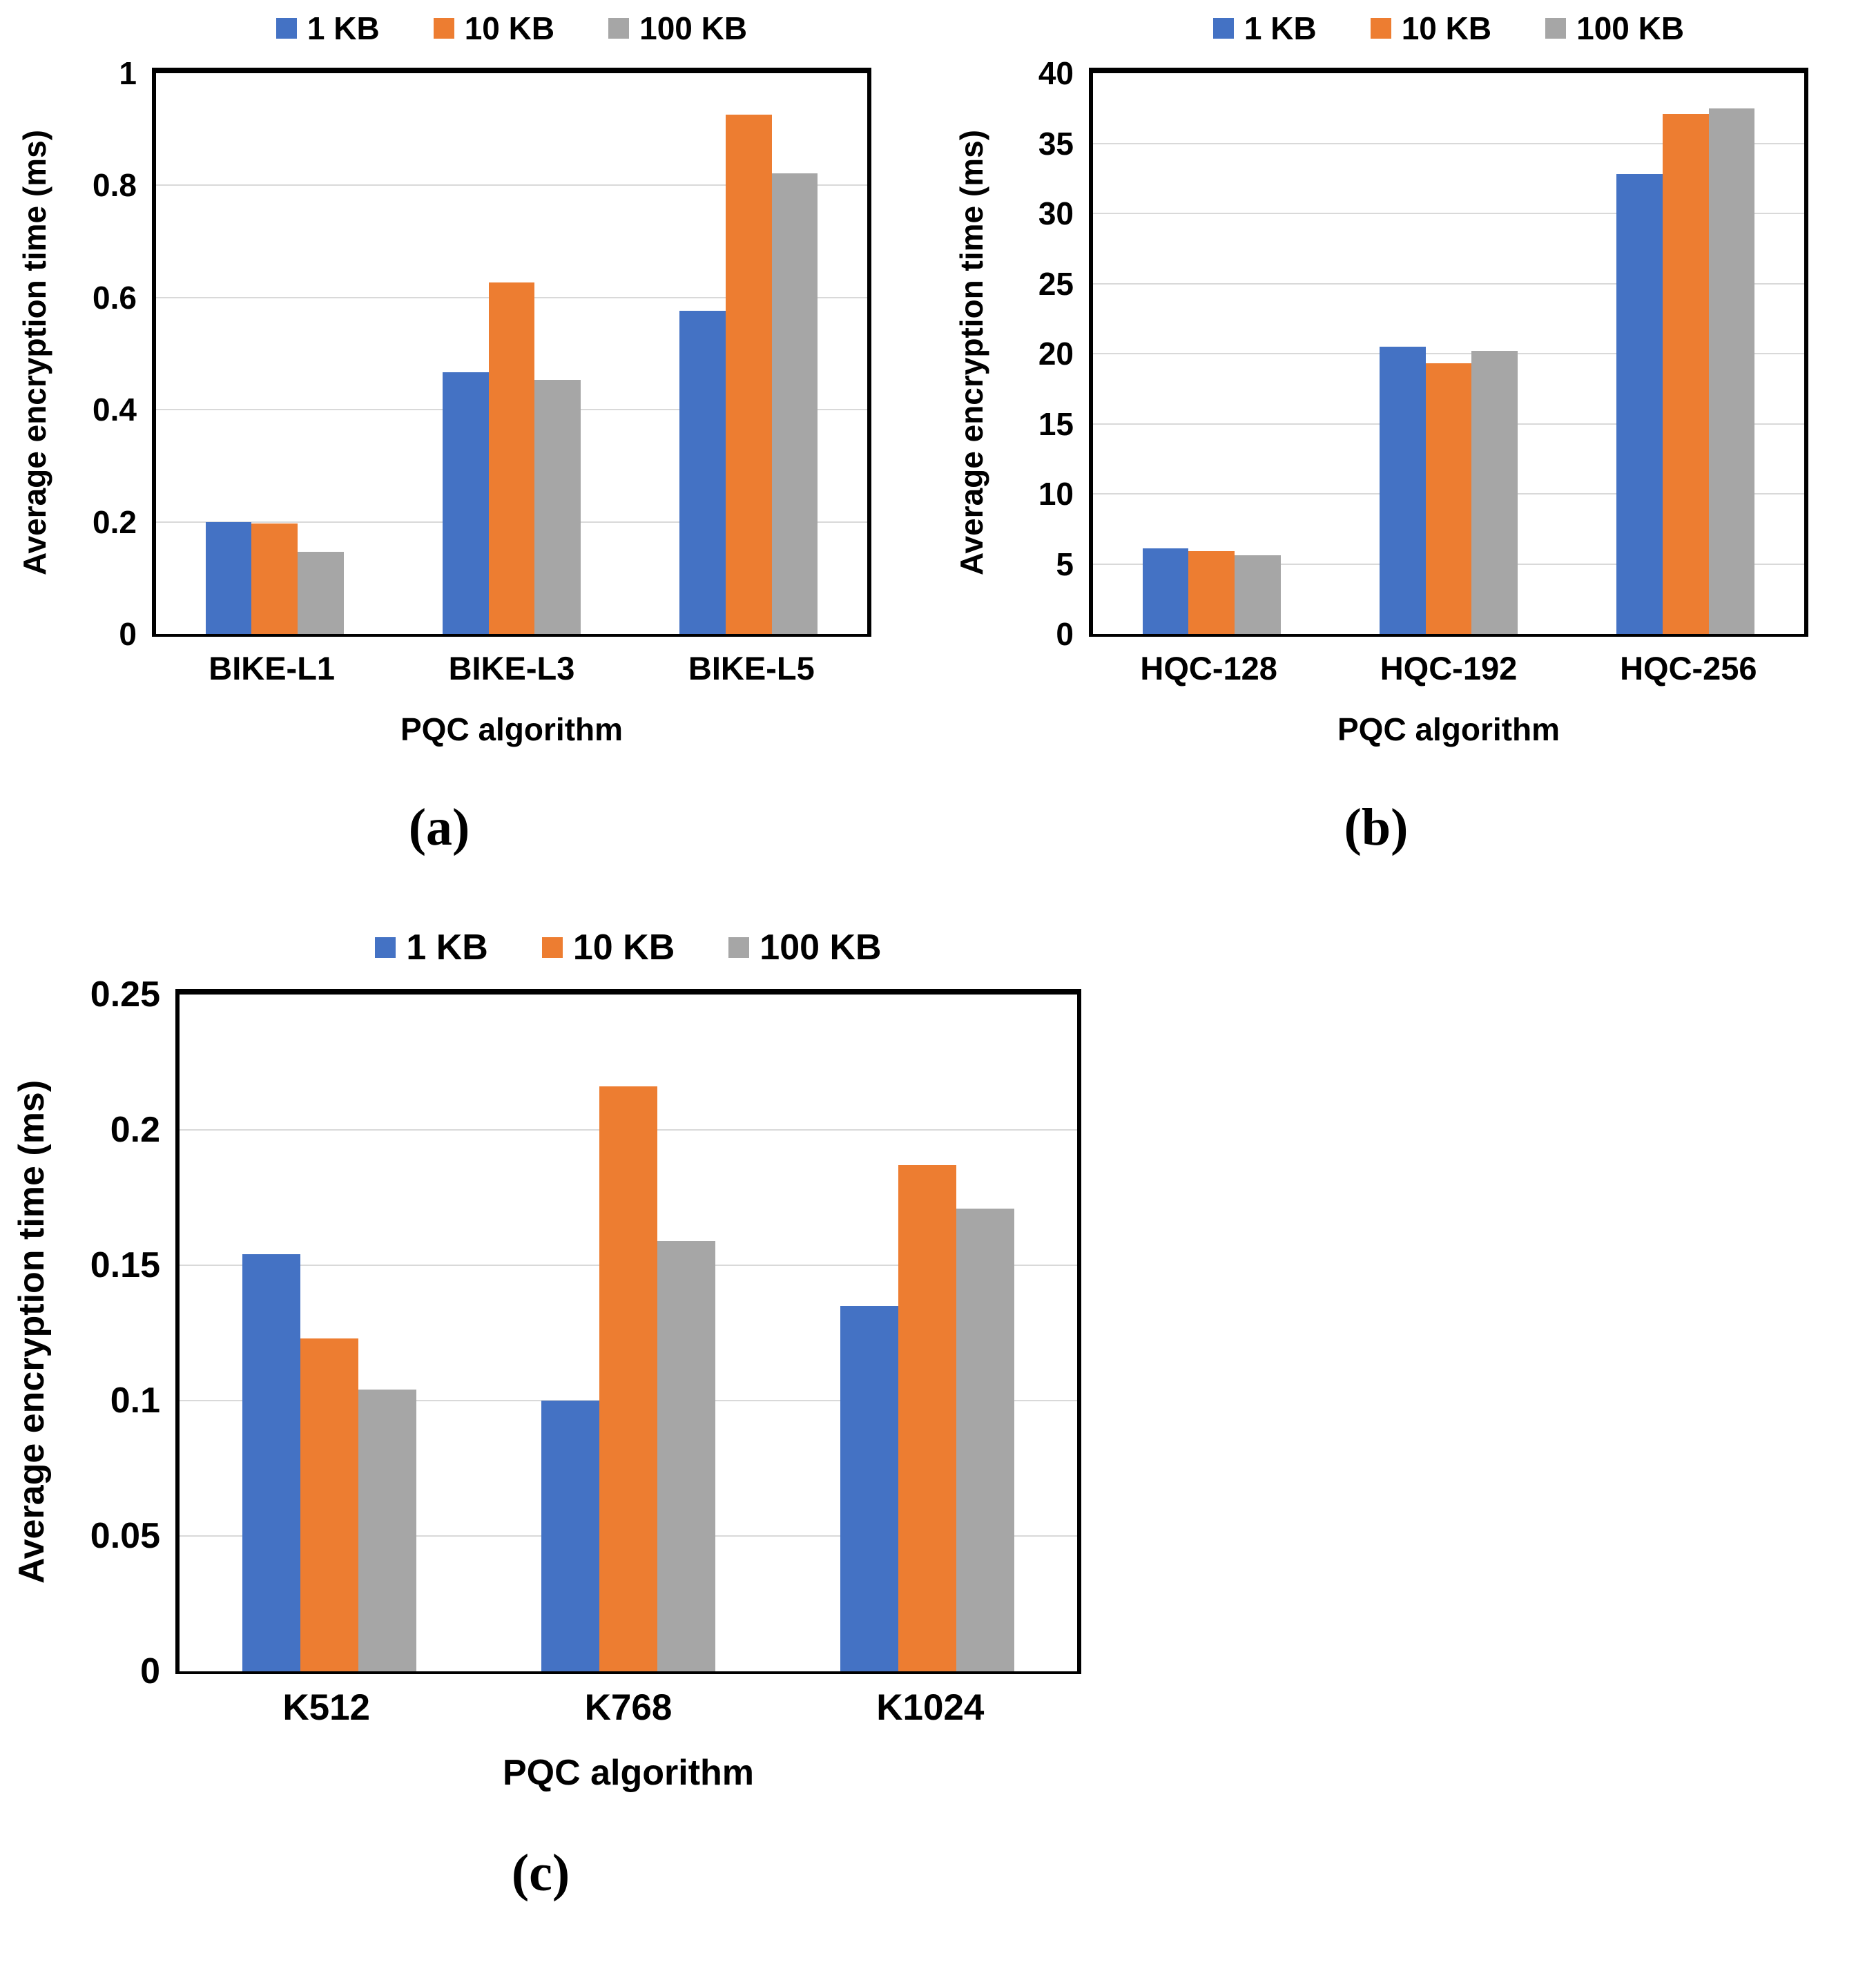 The height and width of the screenshot is (1969, 1876). Describe the element at coordinates (1056, 283) in the screenshot. I see `y-tick-label: 25` at that location.